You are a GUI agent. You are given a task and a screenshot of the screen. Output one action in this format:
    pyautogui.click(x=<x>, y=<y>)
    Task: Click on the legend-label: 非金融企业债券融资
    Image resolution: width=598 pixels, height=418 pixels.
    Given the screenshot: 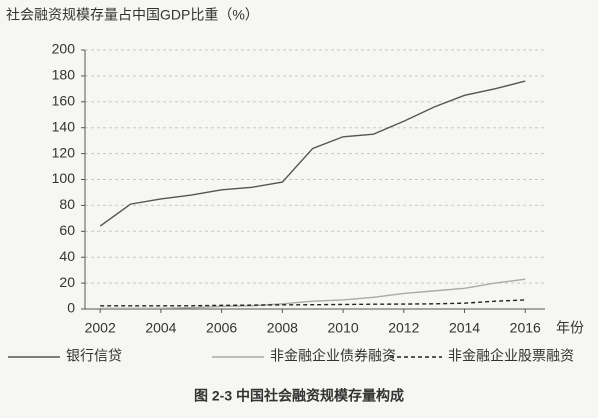 What is the action you would take?
    pyautogui.click(x=333, y=356)
    